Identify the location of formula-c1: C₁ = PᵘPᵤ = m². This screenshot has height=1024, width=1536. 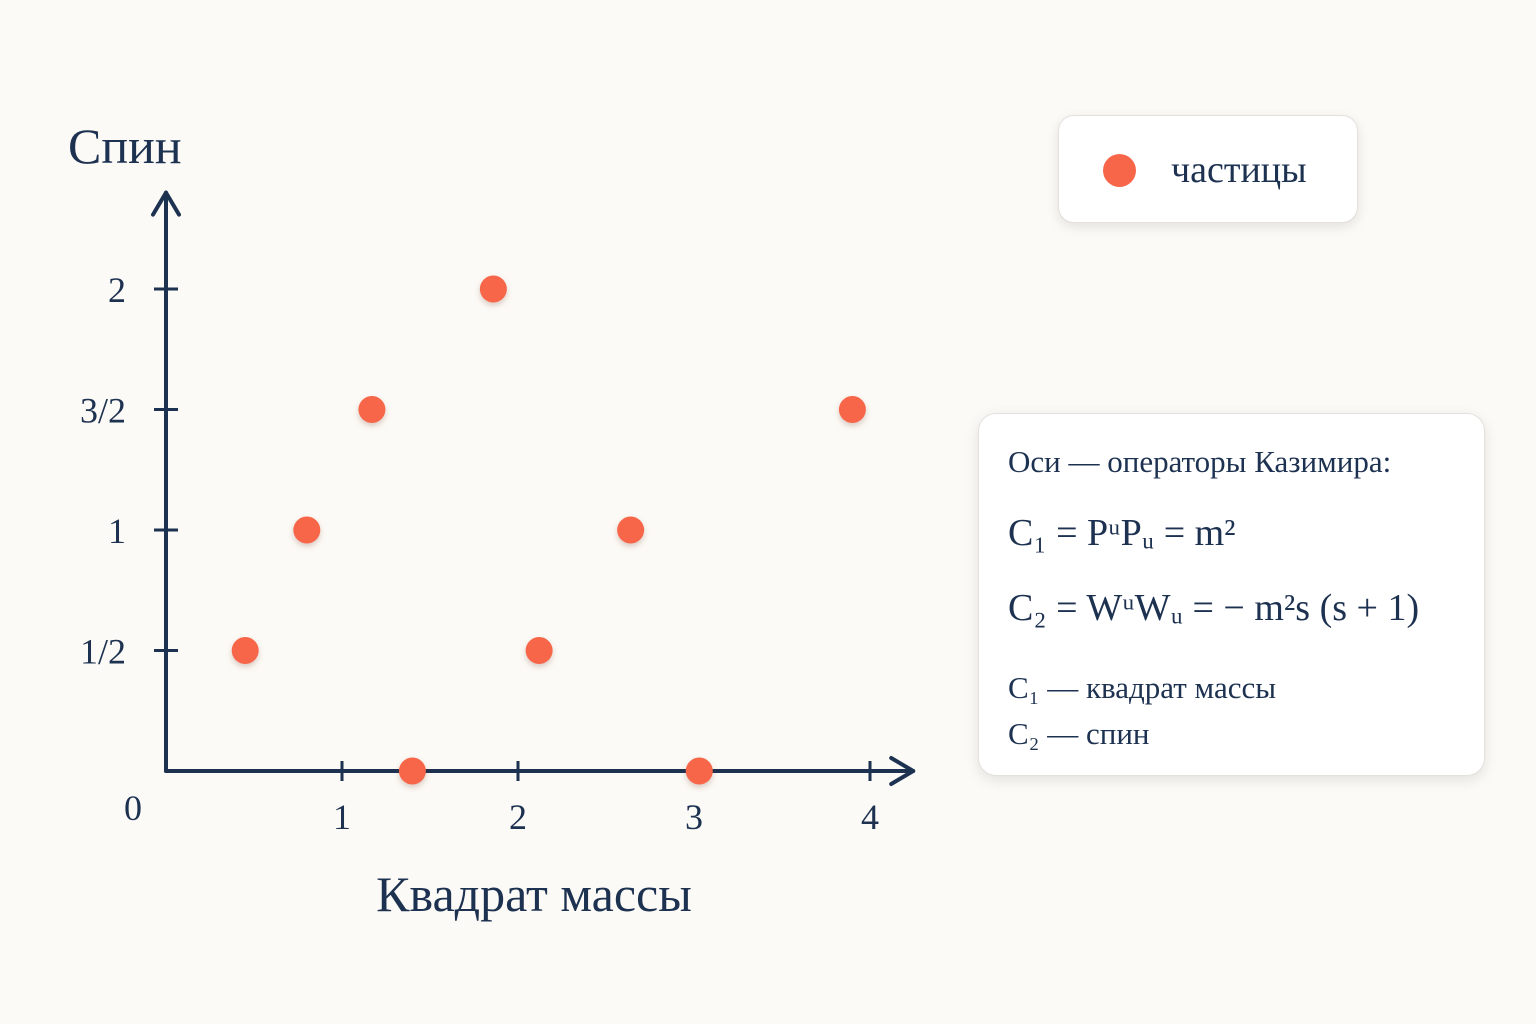
(1122, 533).